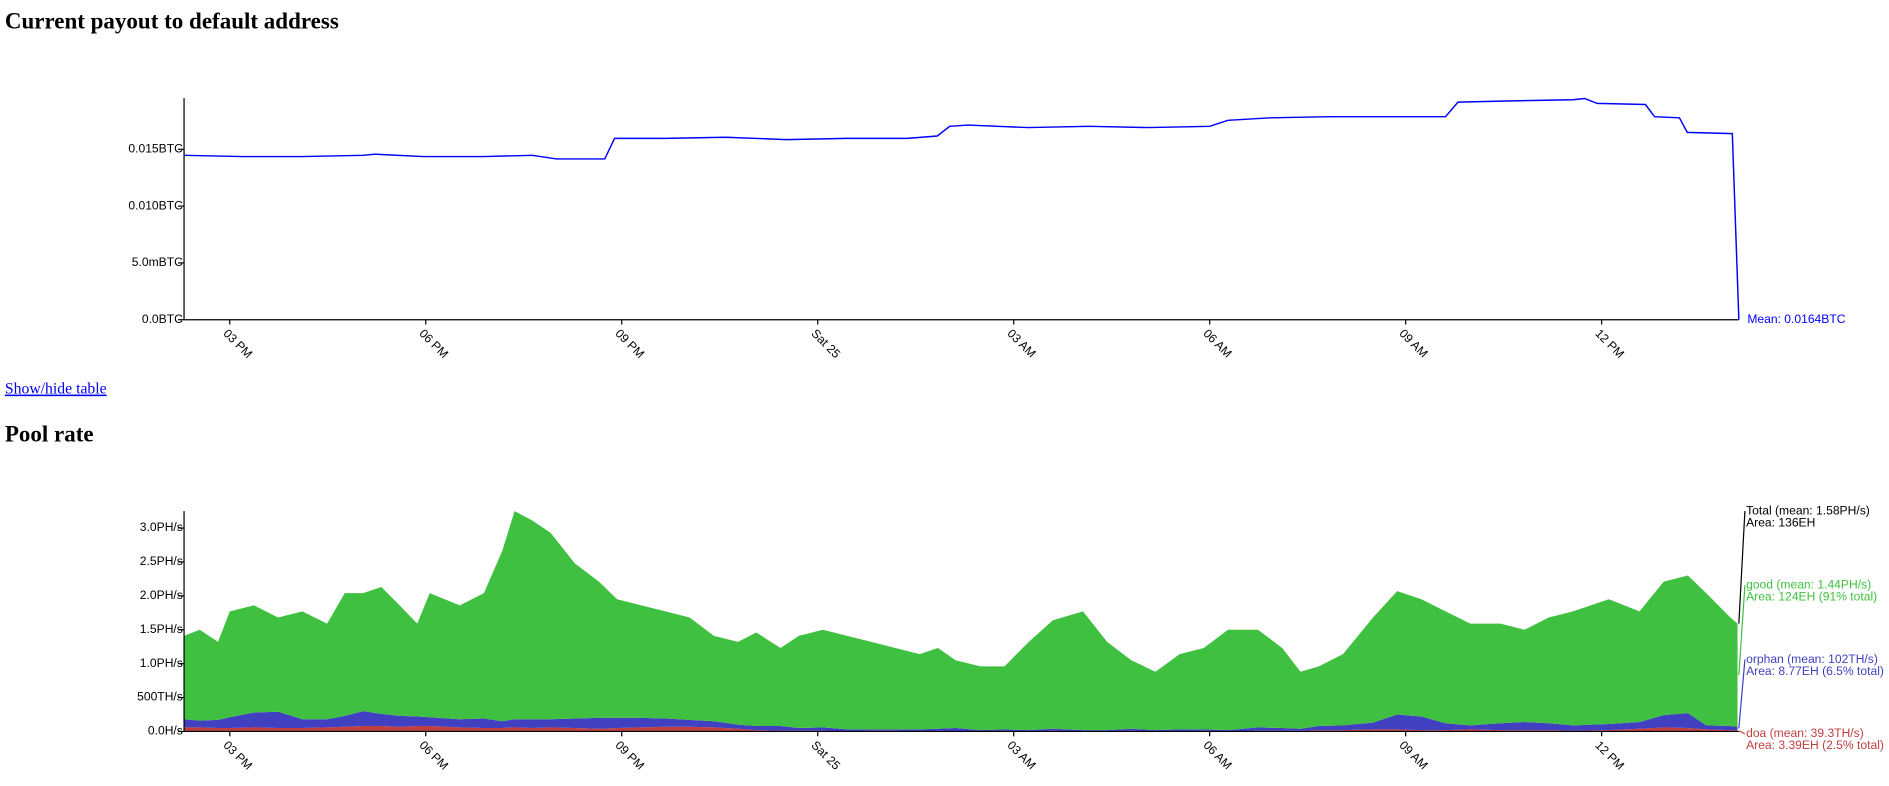 This screenshot has height=786, width=1889. Describe the element at coordinates (1780, 522) in the screenshot. I see `legend-area: Area: 136EH` at that location.